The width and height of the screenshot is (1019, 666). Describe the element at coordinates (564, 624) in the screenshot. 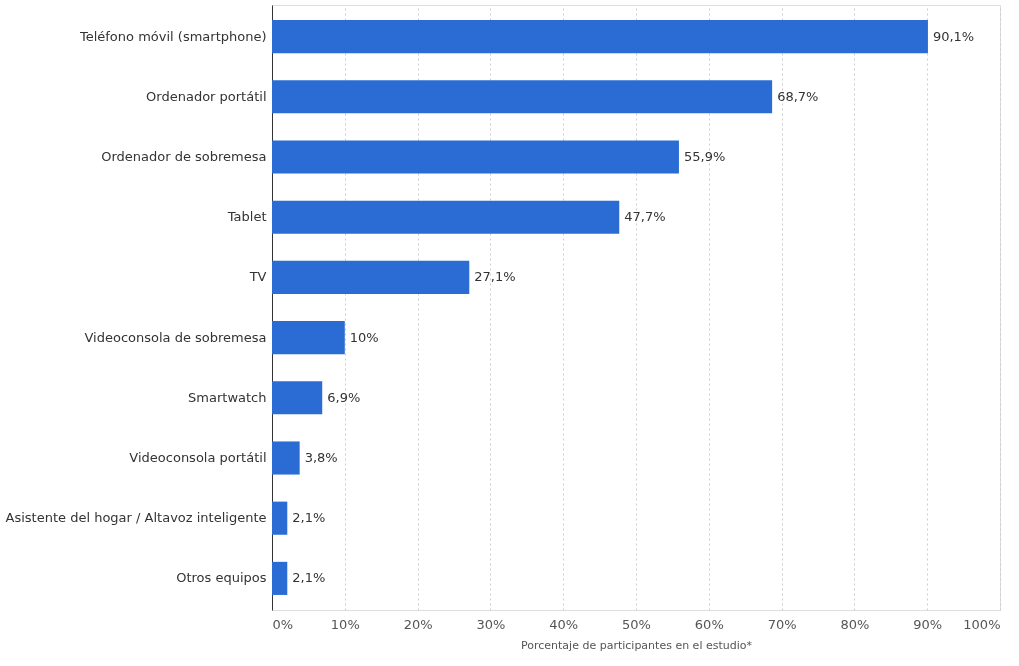

I see `x-tick-label: 40%` at that location.